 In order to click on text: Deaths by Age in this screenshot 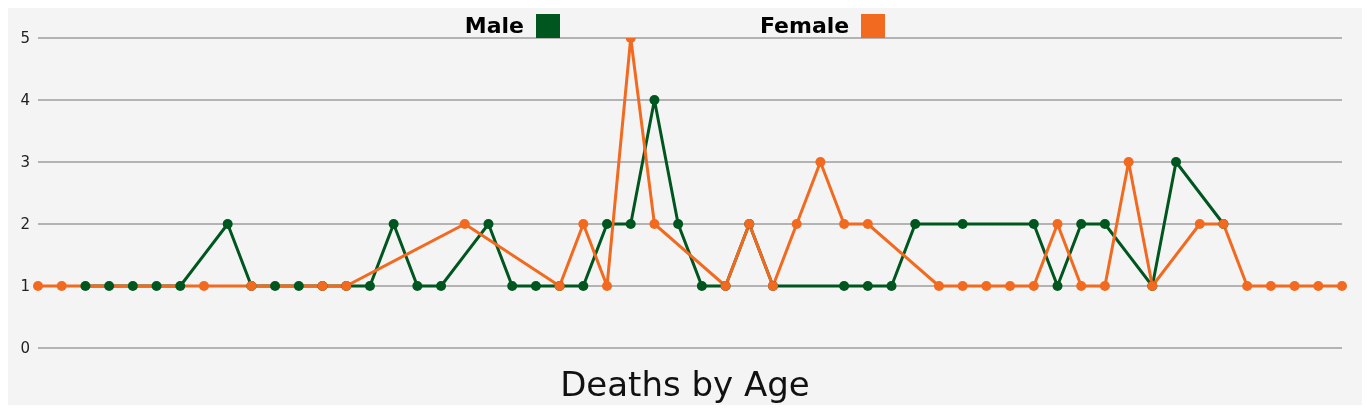, I will do `click(685, 384)`.